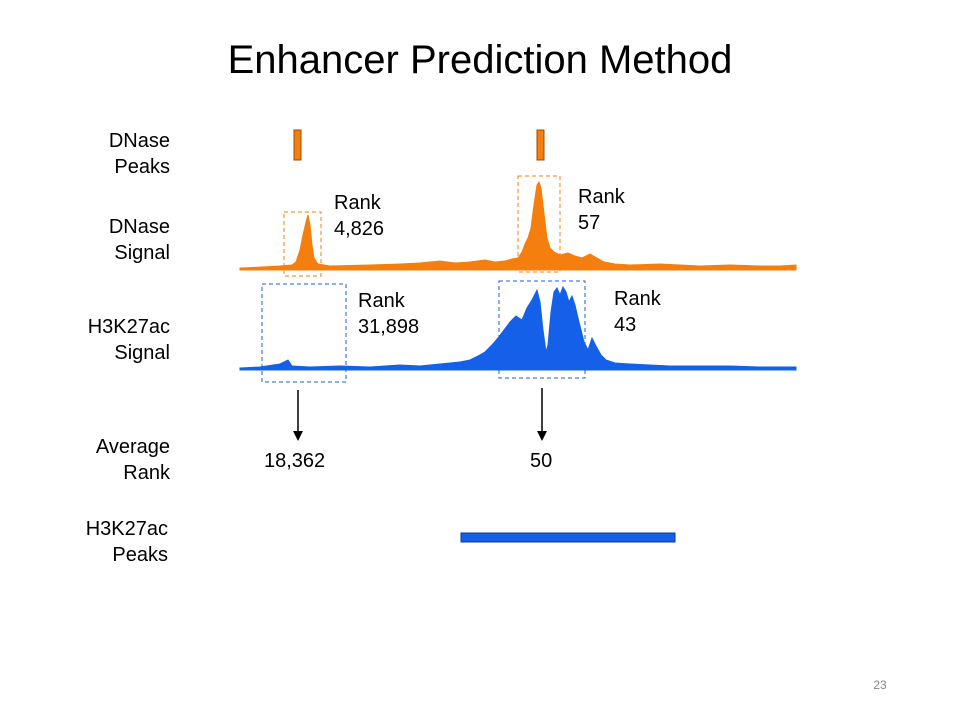 The width and height of the screenshot is (960, 720). What do you see at coordinates (88, 542) in the screenshot?
I see `row-label-h3k27ac-peaks: H3K27ac Peaks` at bounding box center [88, 542].